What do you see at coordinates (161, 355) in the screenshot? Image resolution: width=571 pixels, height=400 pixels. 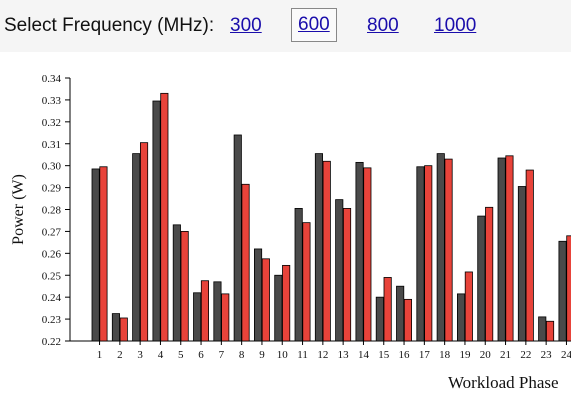 I see `x-tick-label: 4` at bounding box center [161, 355].